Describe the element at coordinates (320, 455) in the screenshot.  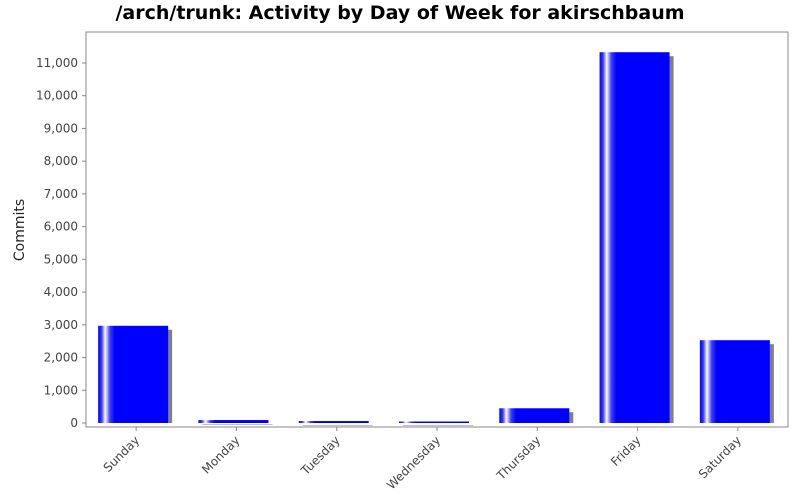
I see `x-tick-label: Tuesday` at that location.